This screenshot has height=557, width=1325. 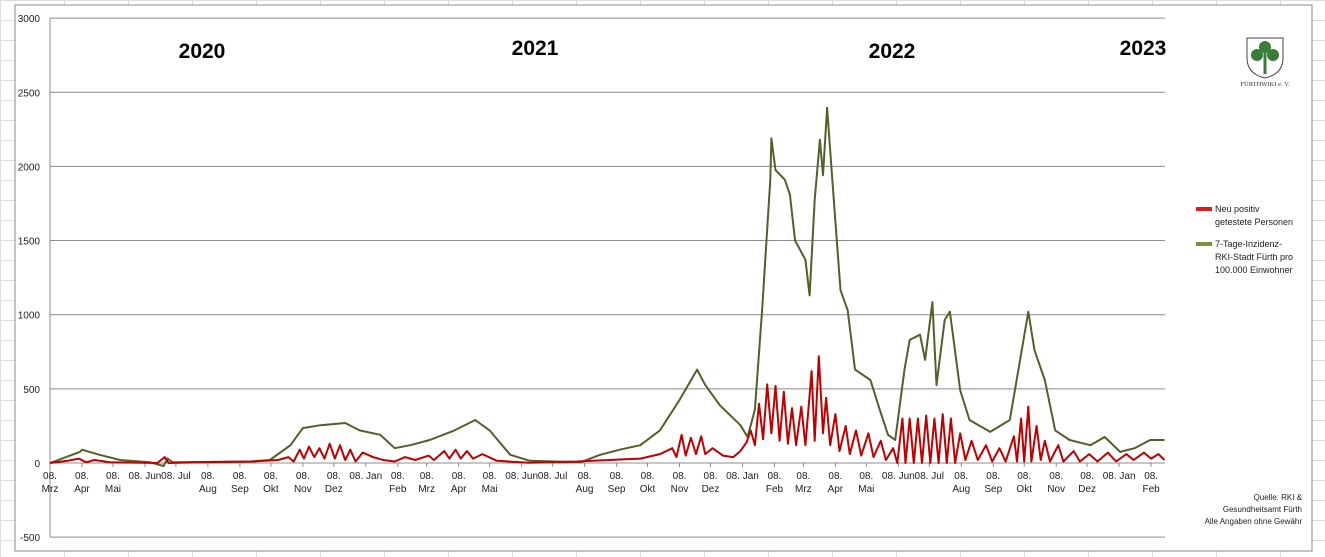 What do you see at coordinates (29, 167) in the screenshot?
I see `y-tick-label: 2000` at bounding box center [29, 167].